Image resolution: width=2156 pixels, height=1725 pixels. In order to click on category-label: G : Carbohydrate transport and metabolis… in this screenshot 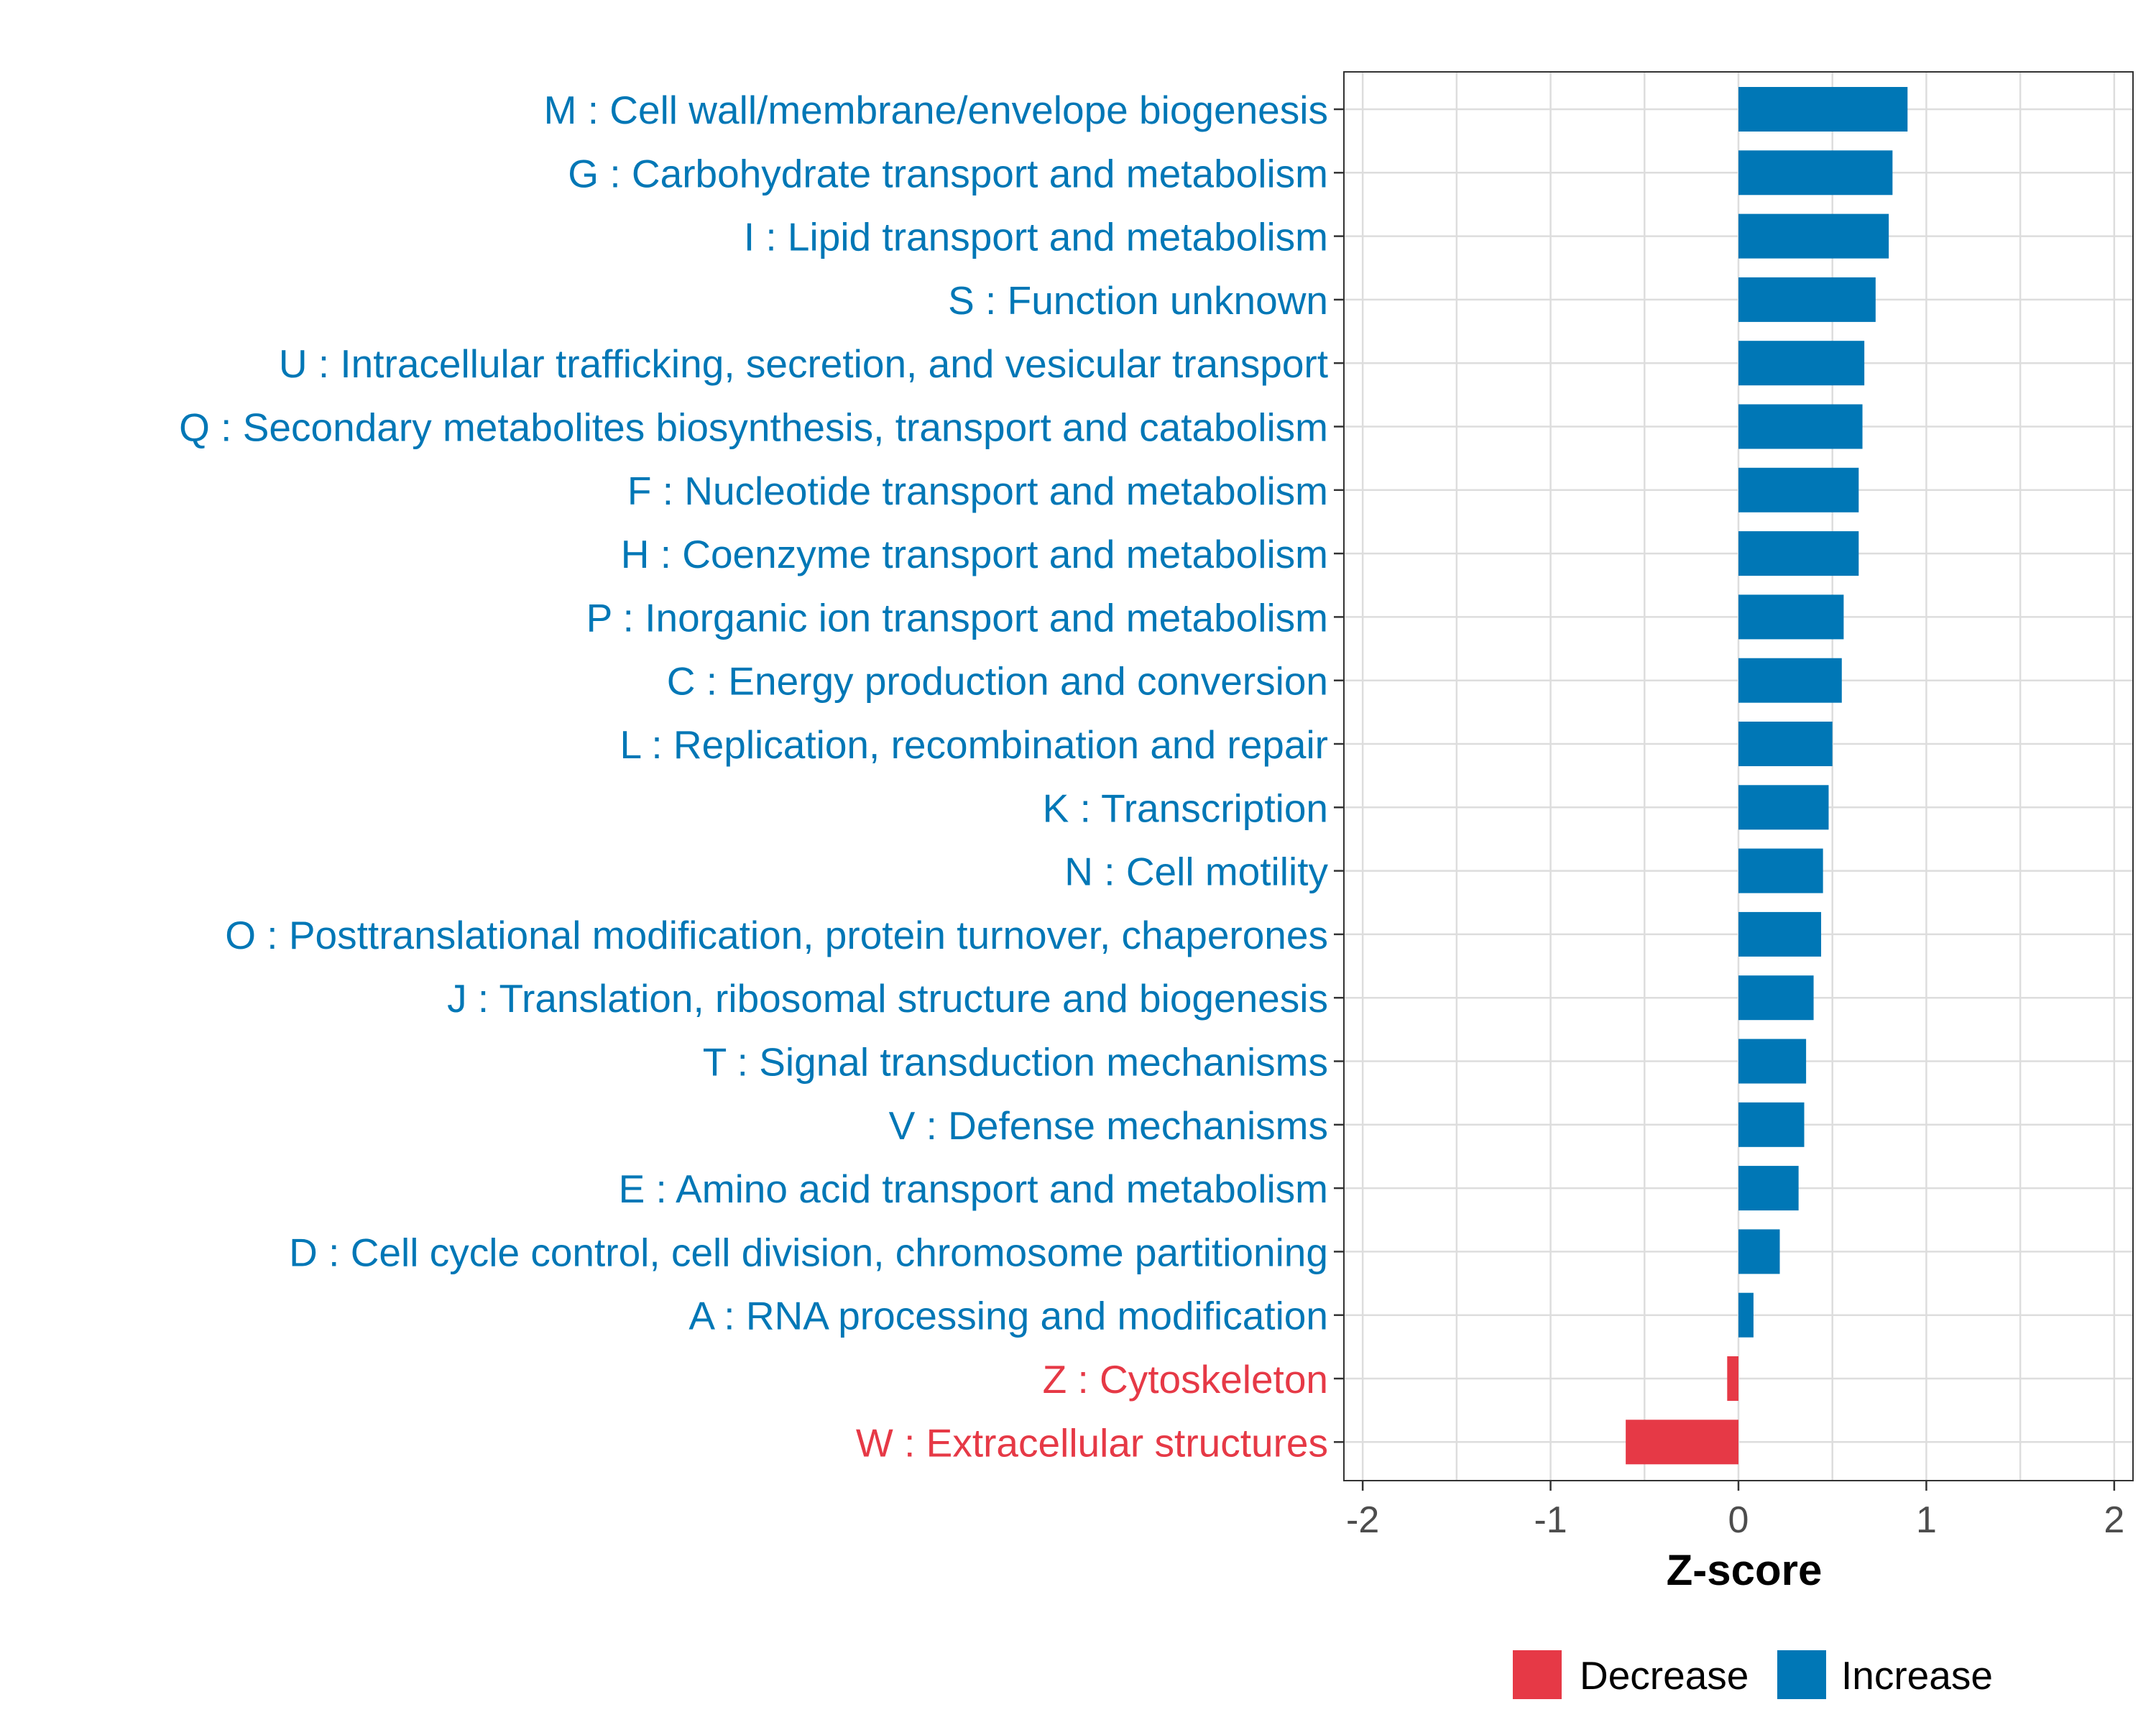, I will do `click(948, 173)`.